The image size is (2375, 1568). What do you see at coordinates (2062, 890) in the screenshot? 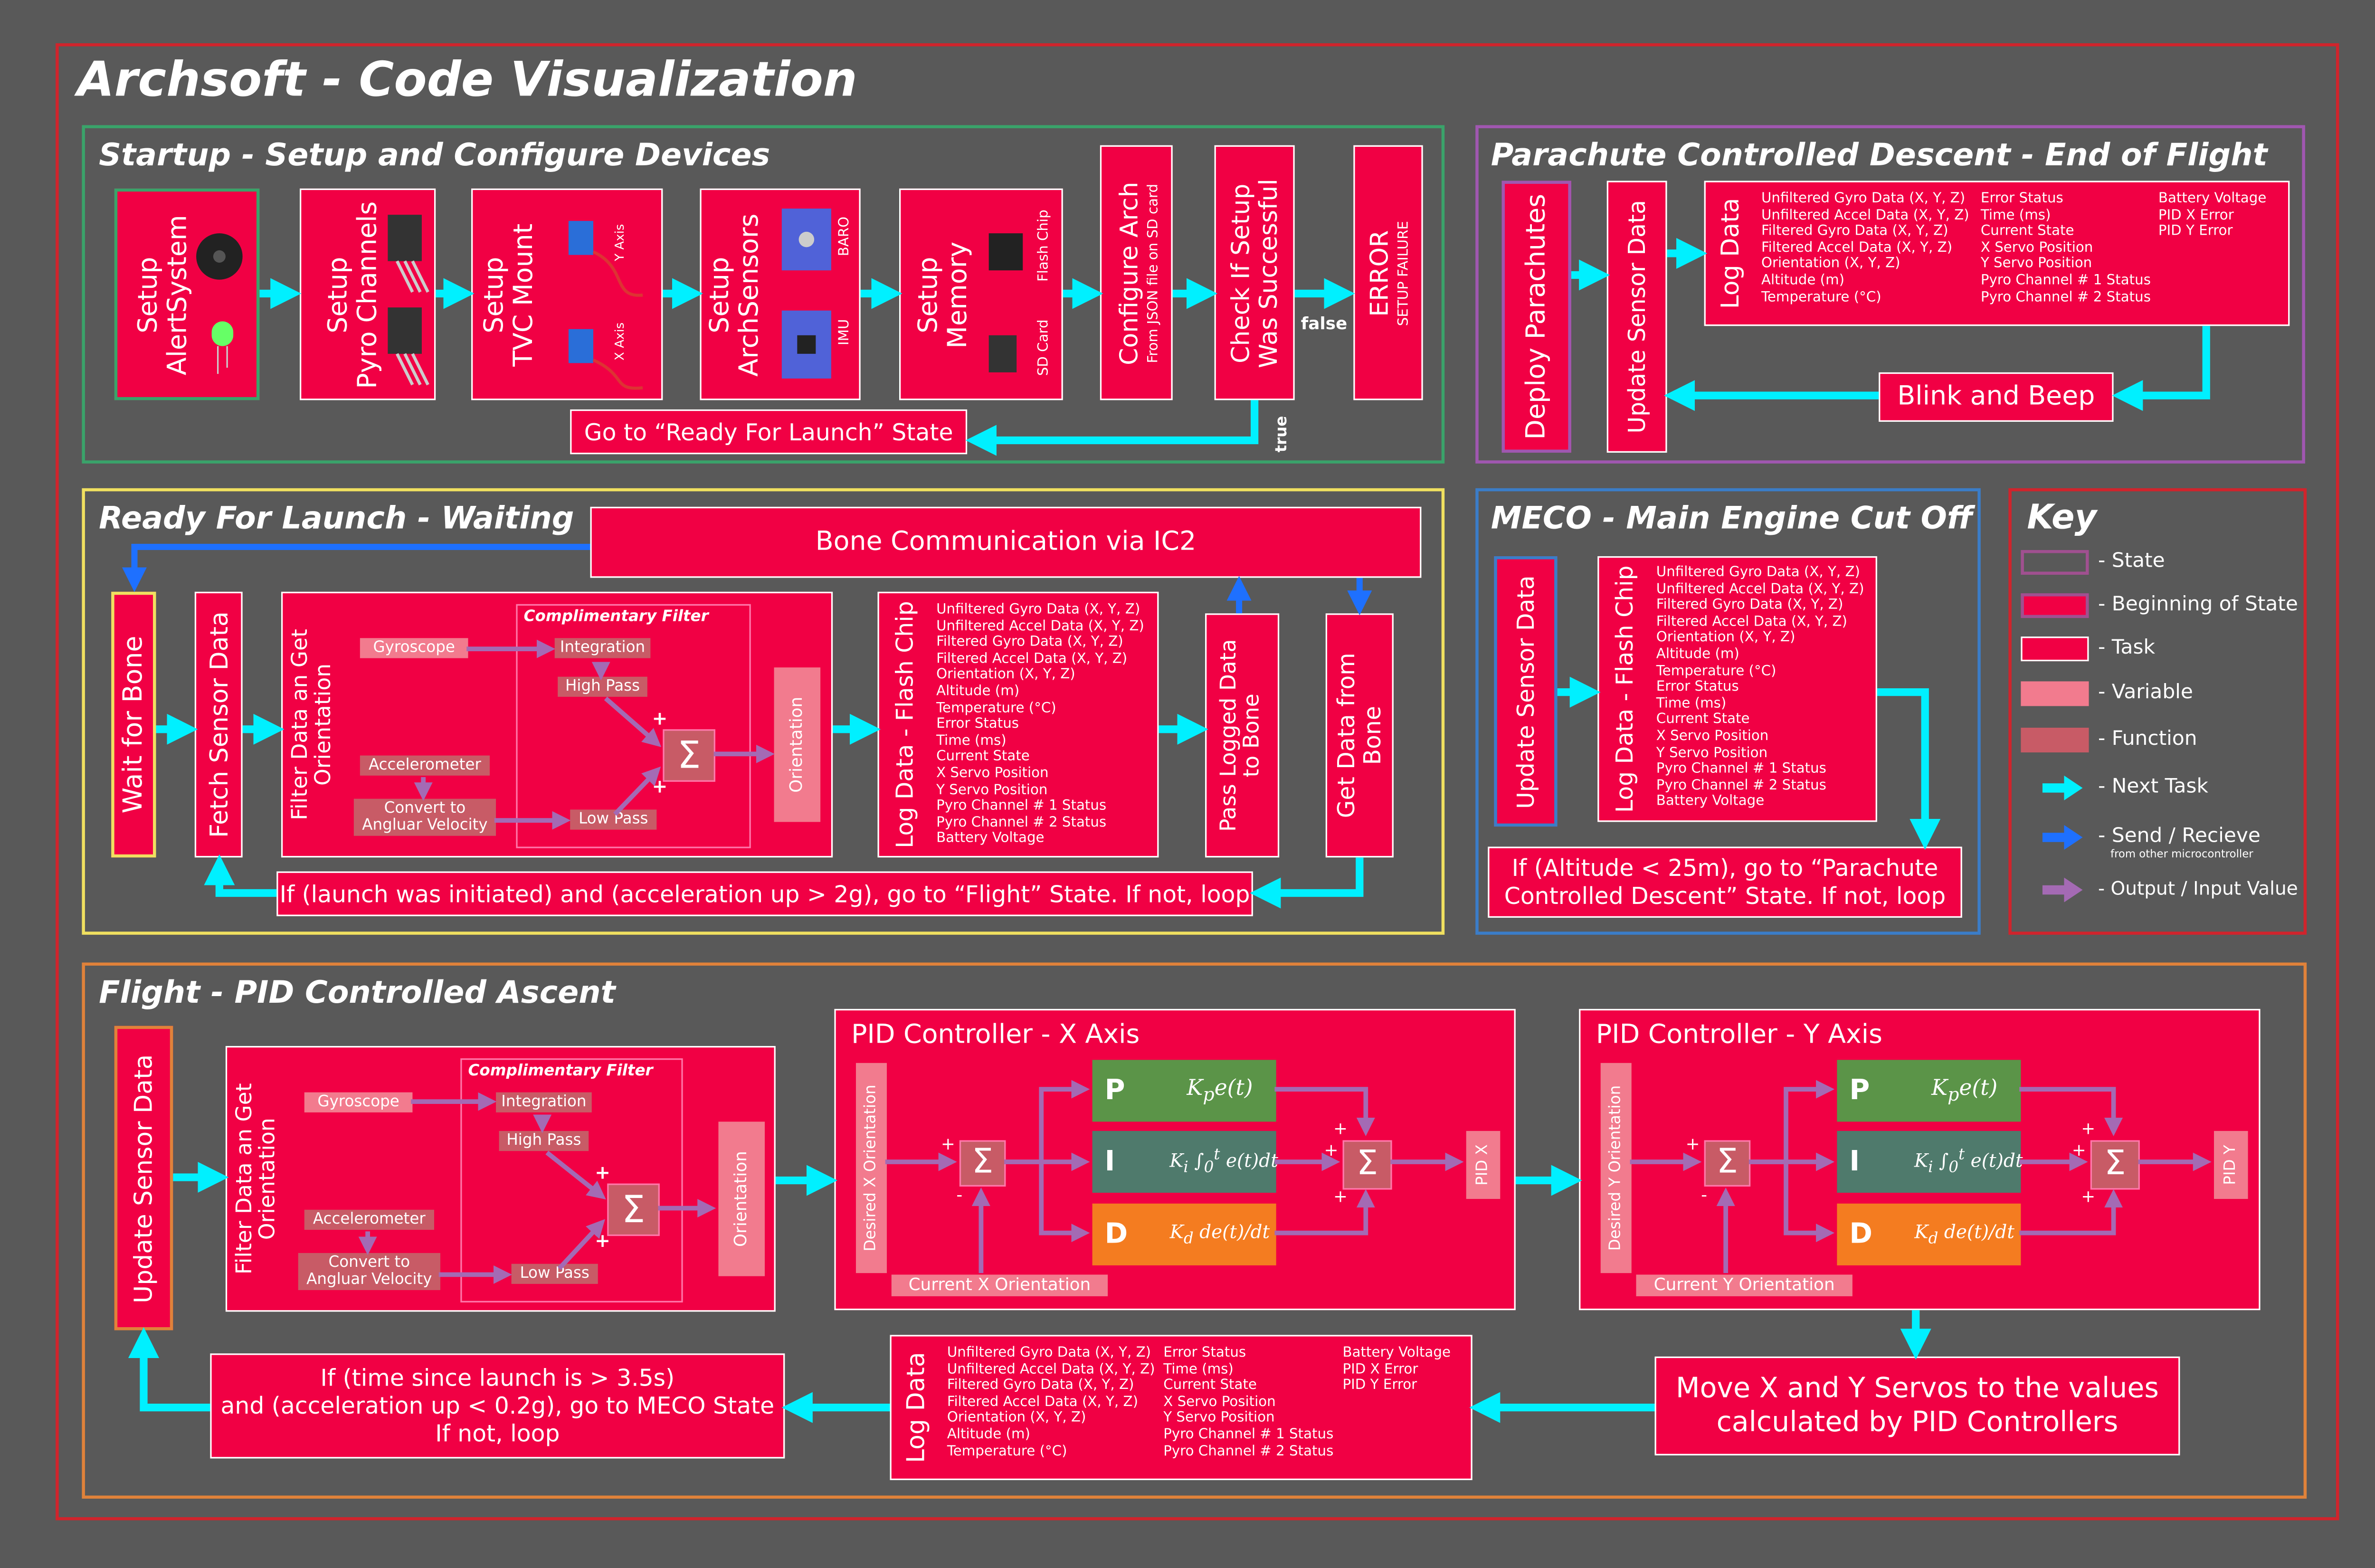
I see `io-arrow-icon` at bounding box center [2062, 890].